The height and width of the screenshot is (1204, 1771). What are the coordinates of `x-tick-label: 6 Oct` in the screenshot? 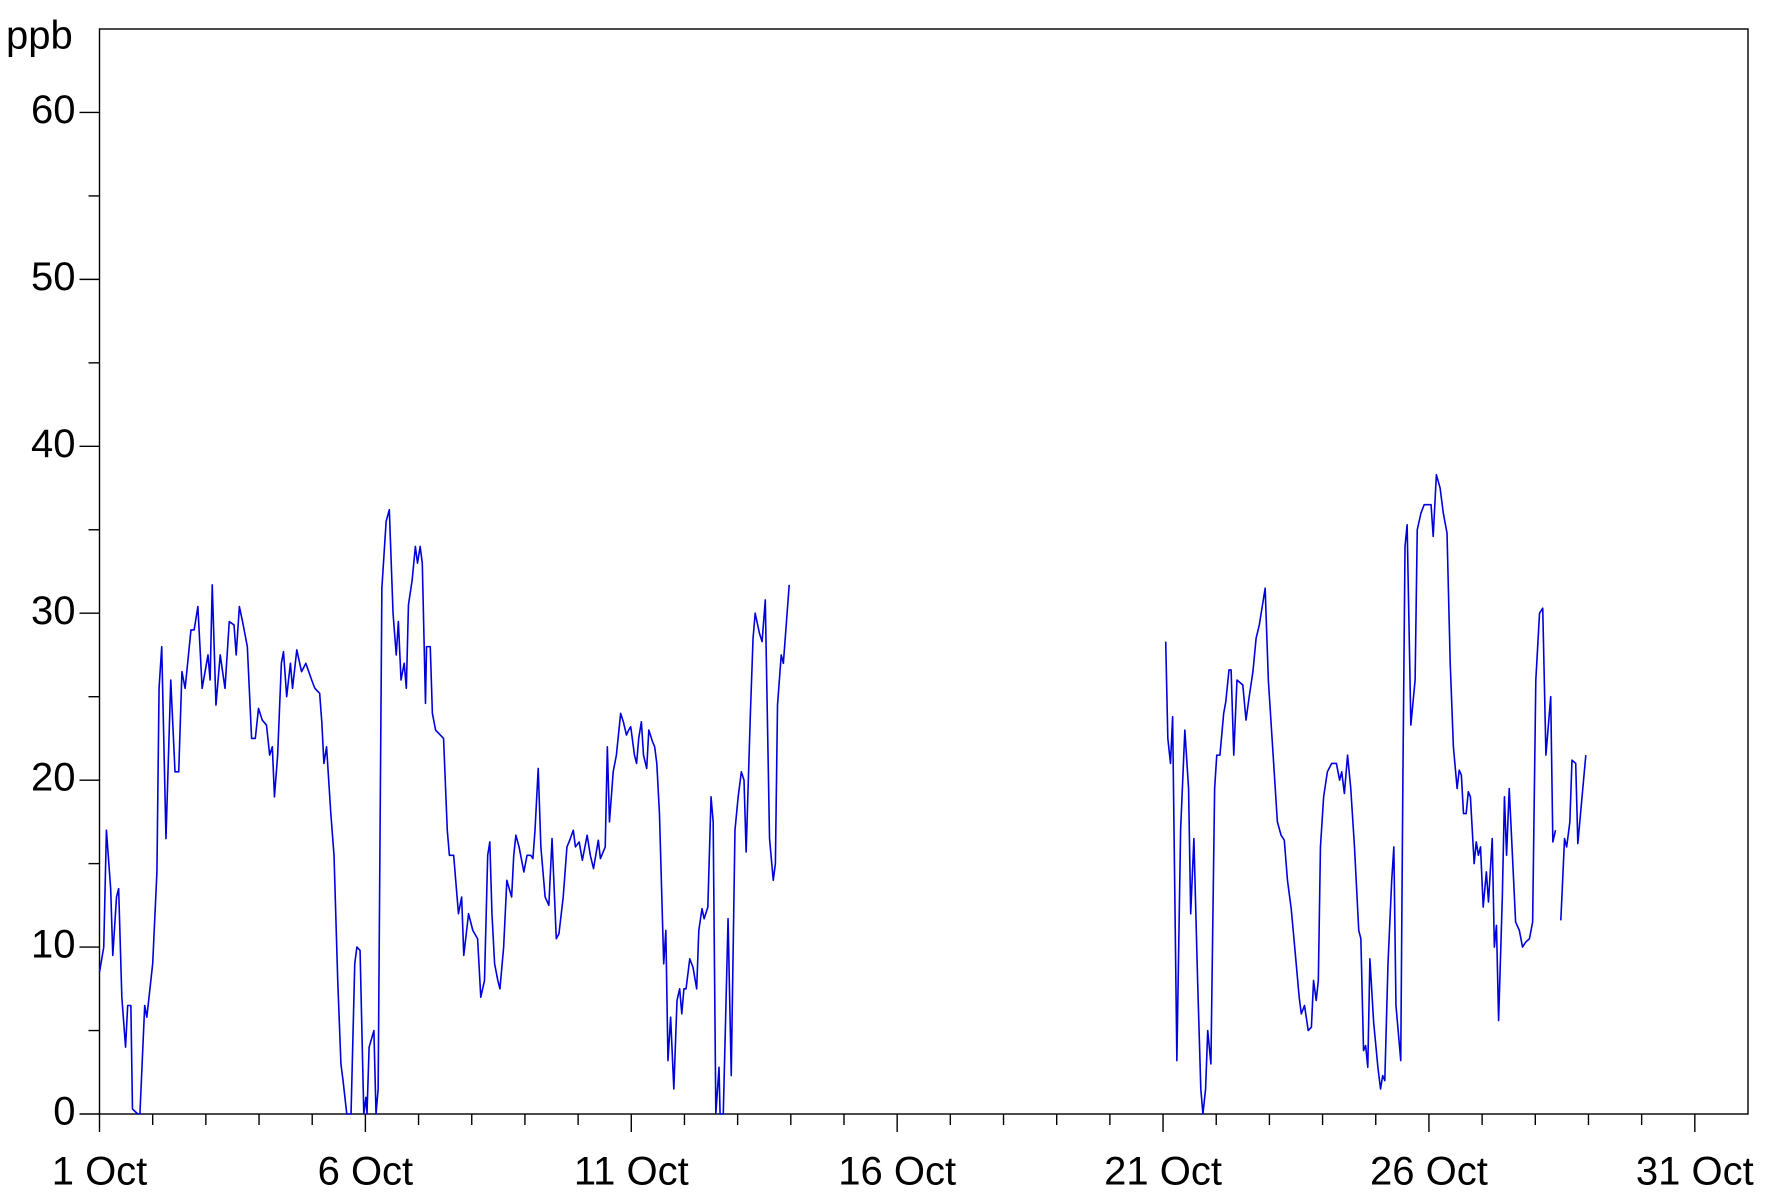 It's located at (366, 1172).